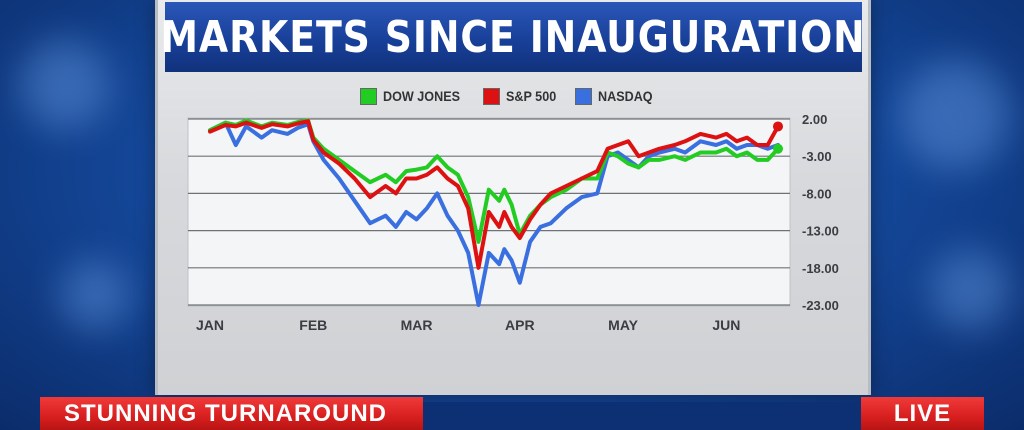 This screenshot has width=1024, height=430. Describe the element at coordinates (778, 148) in the screenshot. I see `series-end-point-dow` at that location.